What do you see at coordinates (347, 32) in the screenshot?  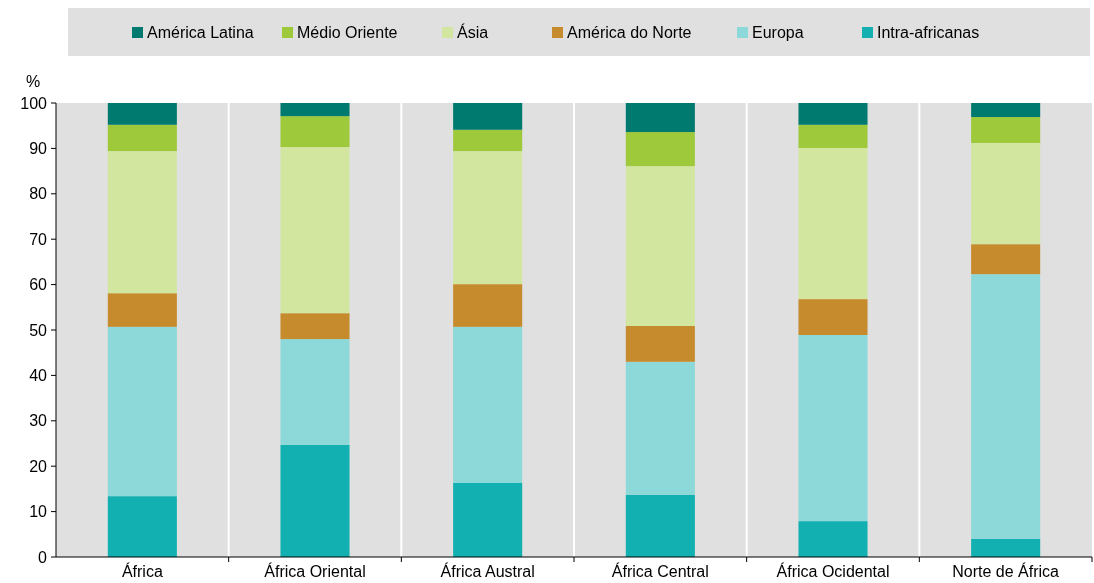 I see `legend-label: Médio Oriente` at bounding box center [347, 32].